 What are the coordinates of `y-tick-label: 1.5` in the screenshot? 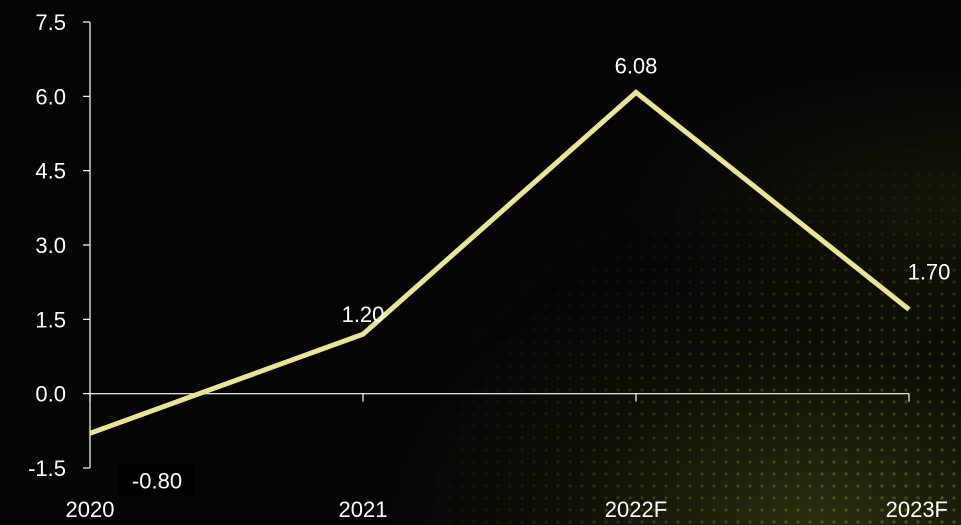 It's located at (50, 319).